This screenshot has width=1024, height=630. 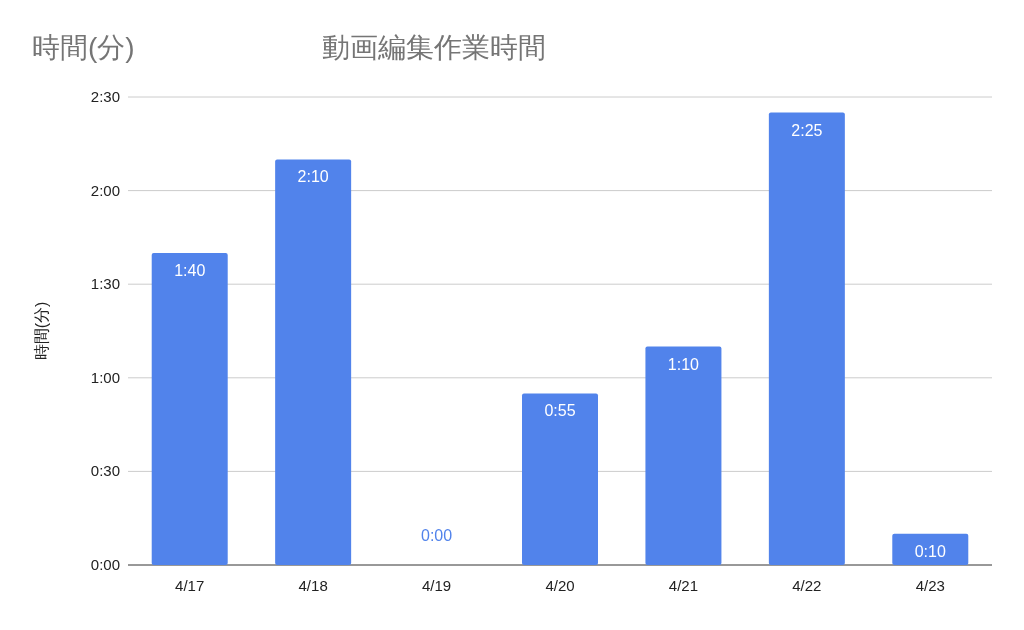 What do you see at coordinates (83, 47) in the screenshot?
I see `text: 時間(分)` at bounding box center [83, 47].